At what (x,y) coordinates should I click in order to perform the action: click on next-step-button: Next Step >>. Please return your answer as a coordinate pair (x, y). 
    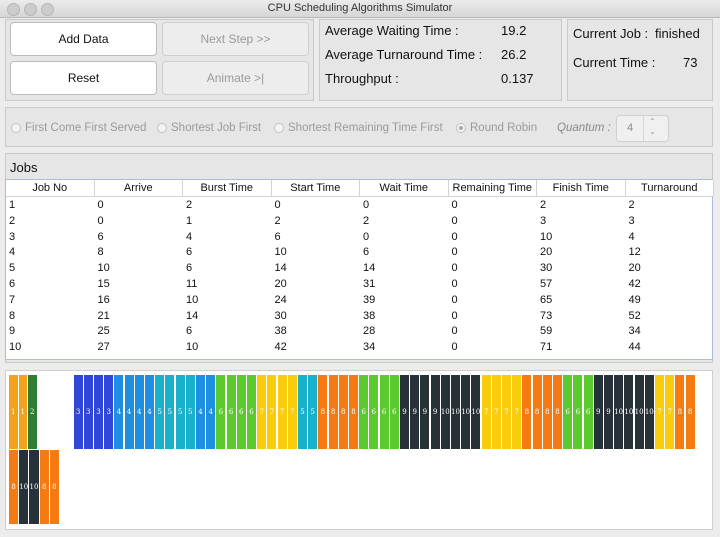
    Looking at the image, I should click on (235, 39).